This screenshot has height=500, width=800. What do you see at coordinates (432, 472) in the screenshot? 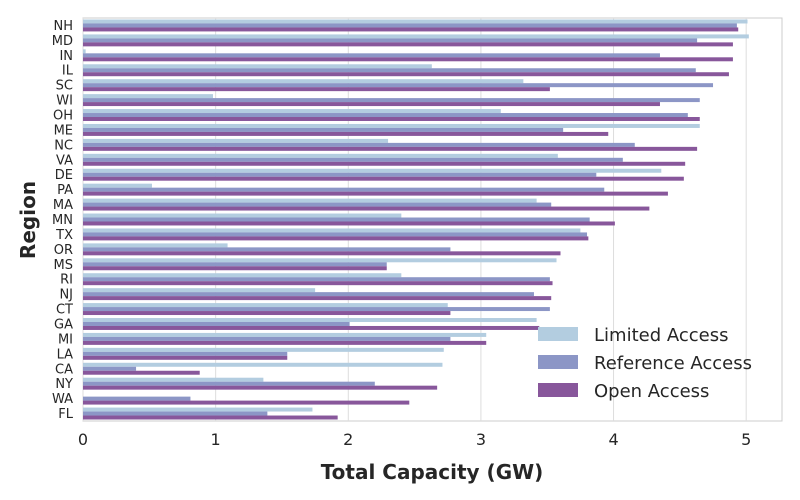
I see `x-axis-title: Total Capacity (GW)` at bounding box center [432, 472].